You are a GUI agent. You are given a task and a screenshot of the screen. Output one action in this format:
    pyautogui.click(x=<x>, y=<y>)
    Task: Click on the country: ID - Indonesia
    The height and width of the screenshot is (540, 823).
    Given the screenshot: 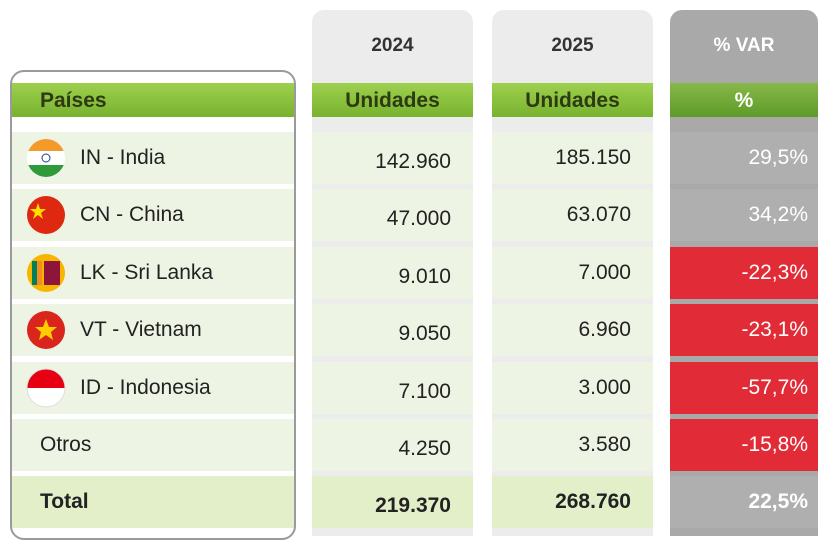 What is the action you would take?
    pyautogui.click(x=145, y=387)
    